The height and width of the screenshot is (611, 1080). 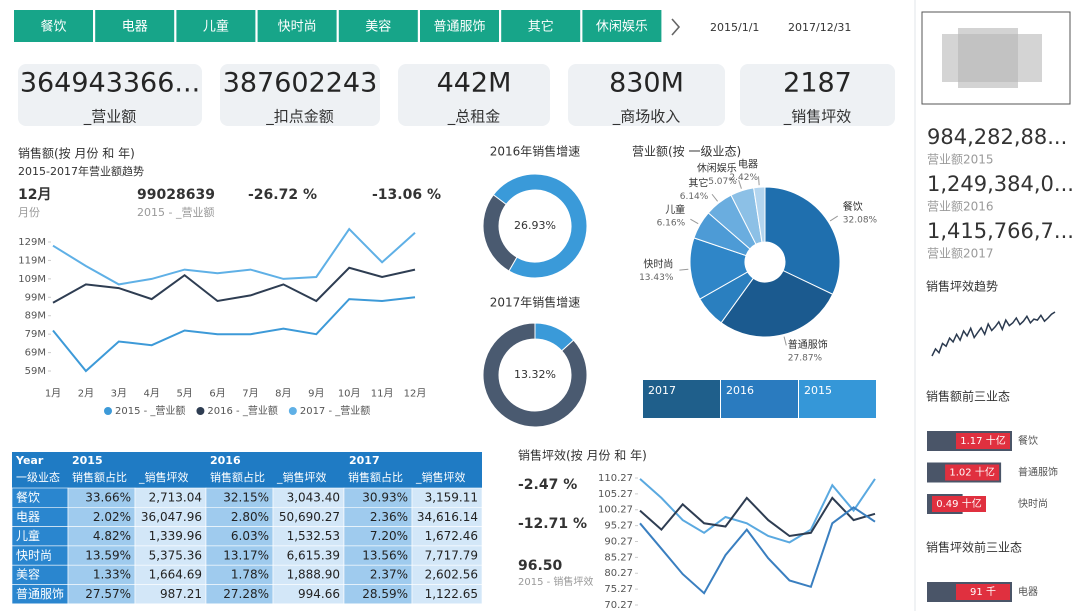 I want to click on table-subheader: _销售坪效, so click(x=440, y=477).